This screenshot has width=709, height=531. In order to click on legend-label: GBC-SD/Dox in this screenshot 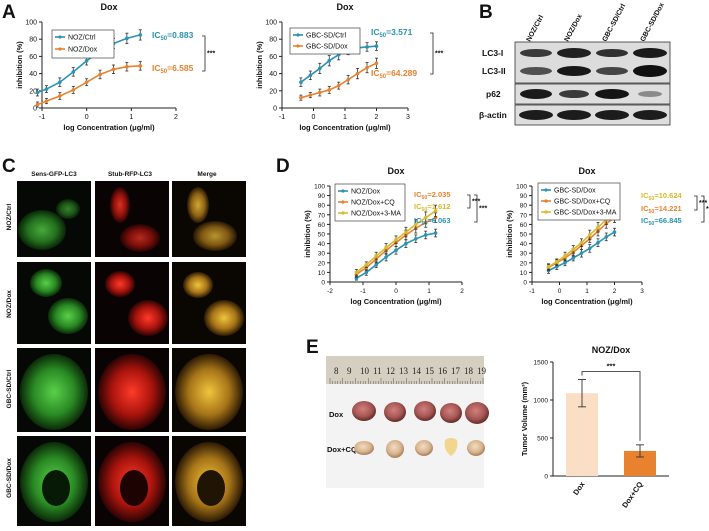, I will do `click(575, 191)`.